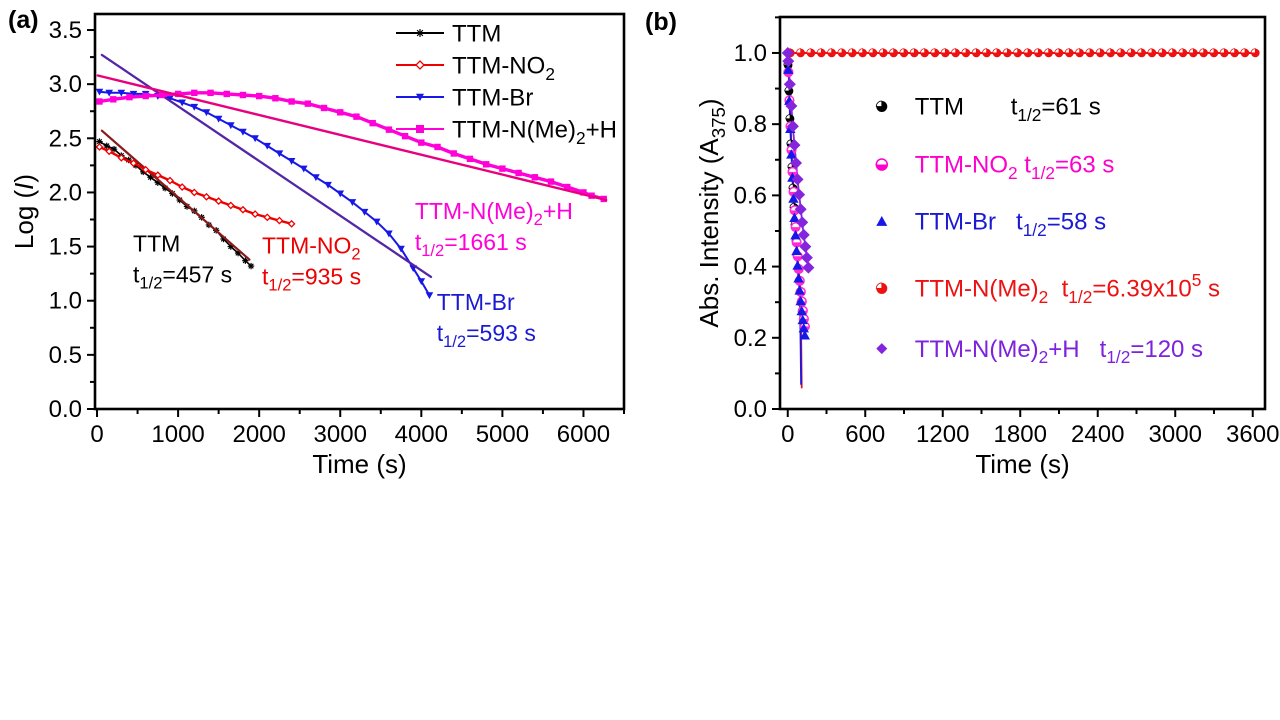 The height and width of the screenshot is (720, 1280). Describe the element at coordinates (258, 434) in the screenshot. I see `svg-text: 2000` at that location.